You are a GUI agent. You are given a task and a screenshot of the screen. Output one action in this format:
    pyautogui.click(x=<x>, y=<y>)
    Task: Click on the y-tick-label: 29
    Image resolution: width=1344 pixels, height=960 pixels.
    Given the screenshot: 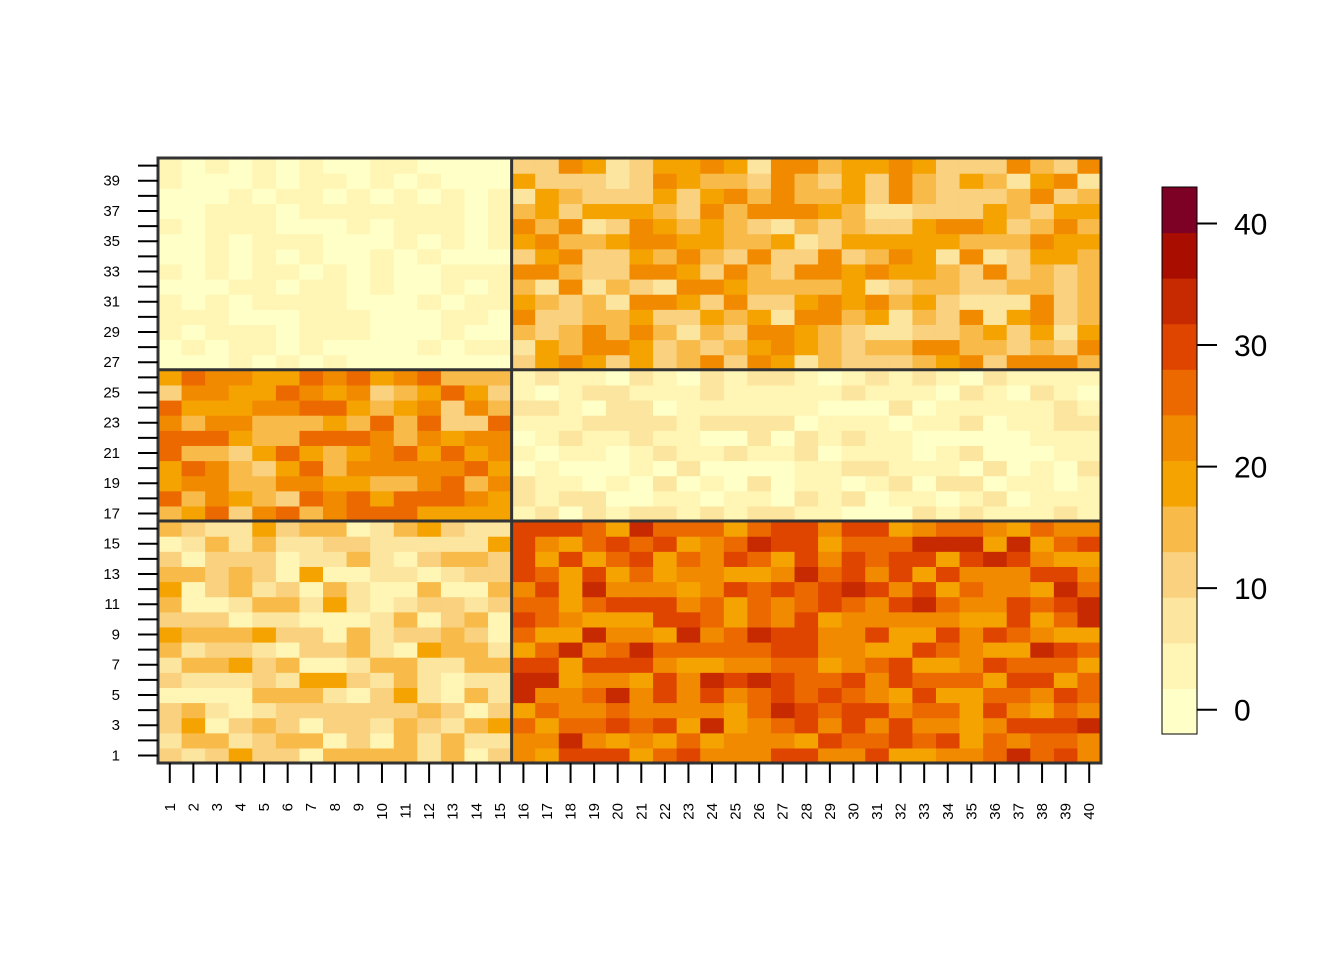 What is the action you would take?
    pyautogui.click(x=111, y=332)
    